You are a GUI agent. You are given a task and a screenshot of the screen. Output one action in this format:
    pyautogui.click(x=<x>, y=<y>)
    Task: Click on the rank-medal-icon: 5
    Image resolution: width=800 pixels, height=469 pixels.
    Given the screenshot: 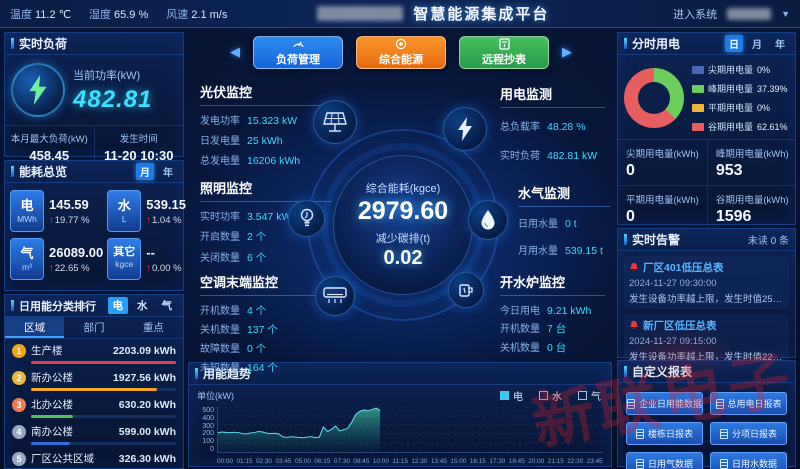 What is the action you would take?
    pyautogui.click(x=19, y=458)
    